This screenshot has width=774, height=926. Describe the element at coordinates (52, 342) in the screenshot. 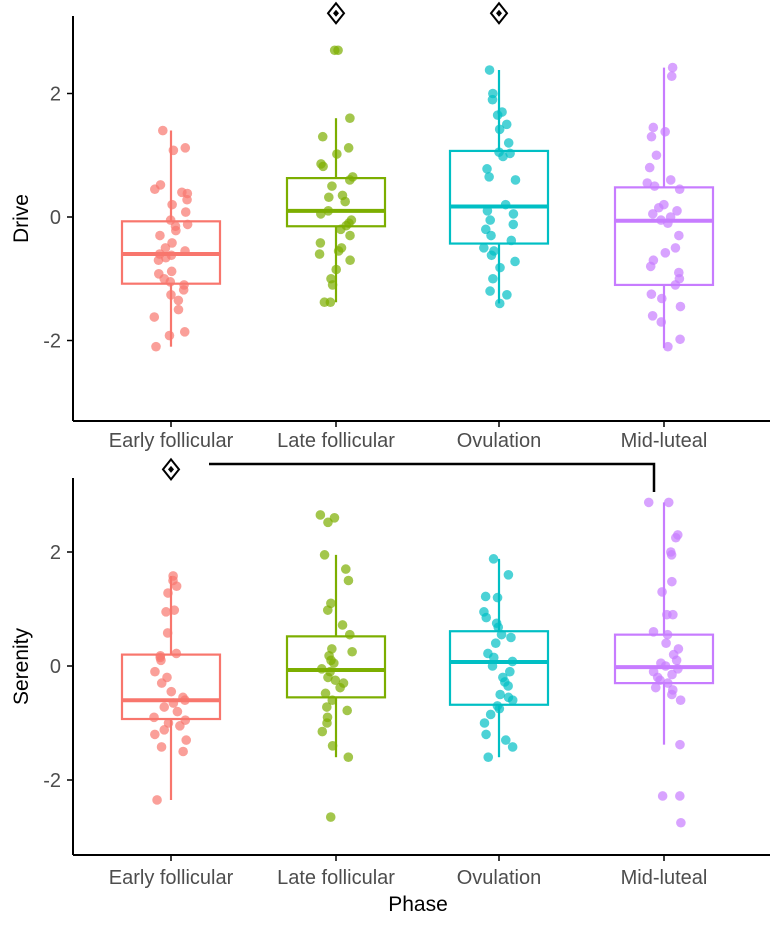

I see `drive-y-tick-label: -2` at that location.